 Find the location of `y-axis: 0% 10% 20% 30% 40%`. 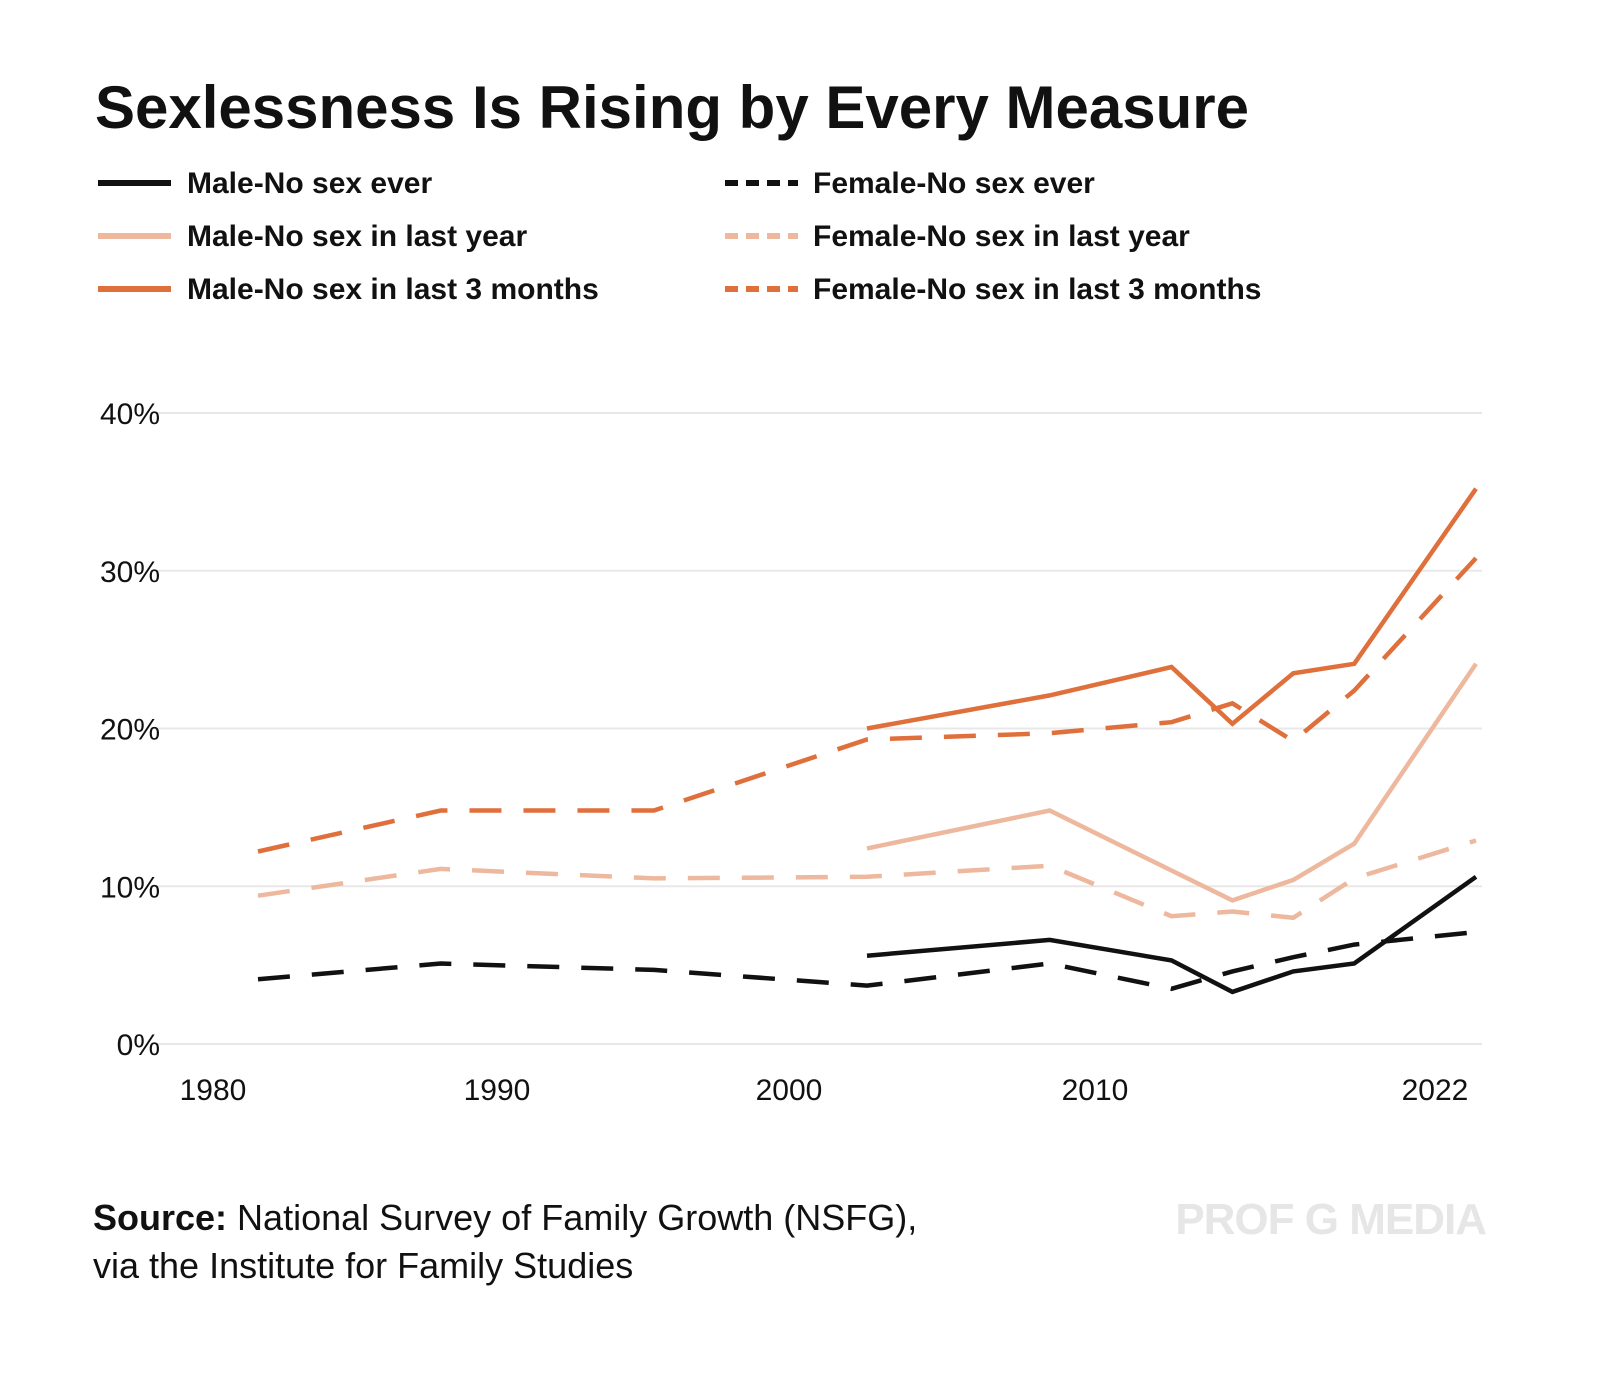

y-axis: 0% 10% 20% 30% 40% is located at coordinates (130, 730).